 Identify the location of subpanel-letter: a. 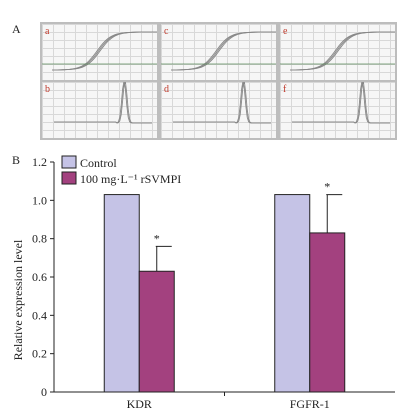
(47, 31).